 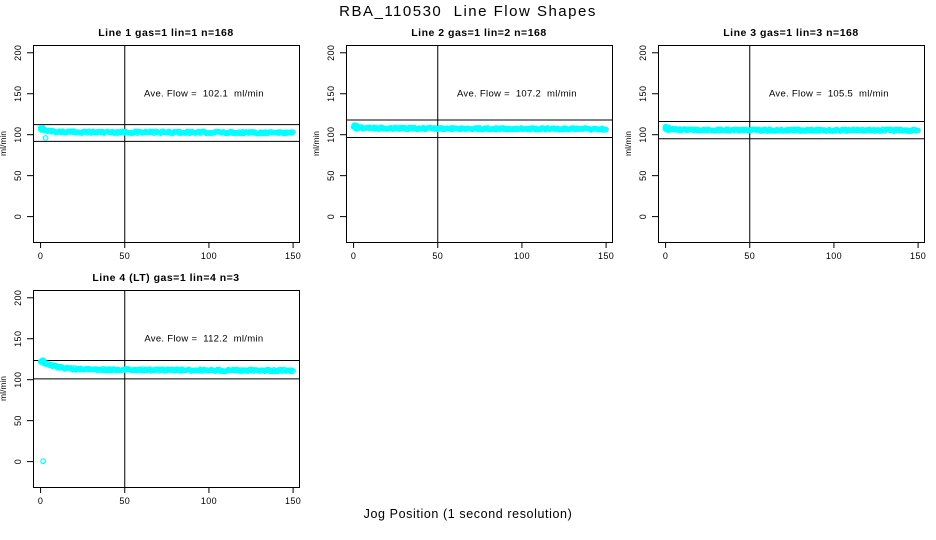 I want to click on panel-title: Line 3 gas=1 lin=3 n=168, so click(x=790, y=33).